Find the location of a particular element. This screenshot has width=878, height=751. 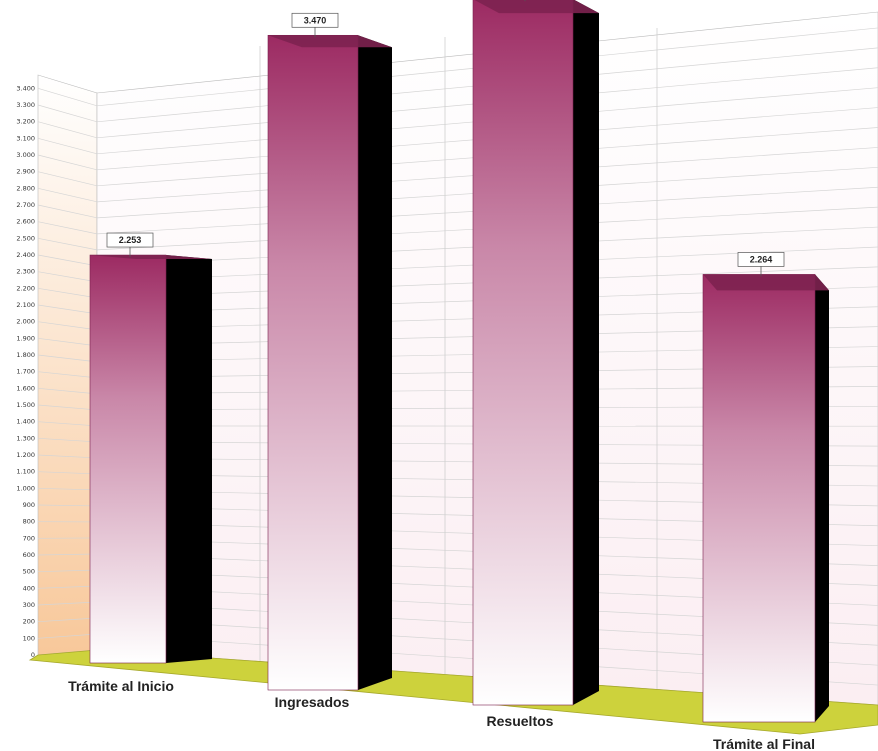

y-tick-label: 3.200 is located at coordinates (25, 122).